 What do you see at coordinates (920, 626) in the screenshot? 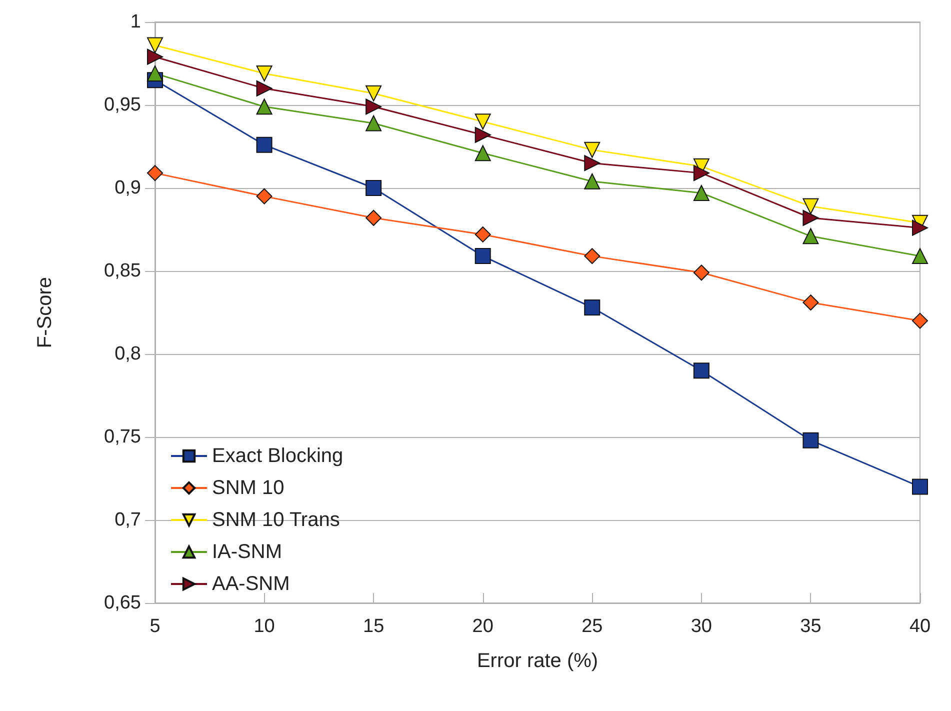
I see `x-tick-label: 40` at bounding box center [920, 626].